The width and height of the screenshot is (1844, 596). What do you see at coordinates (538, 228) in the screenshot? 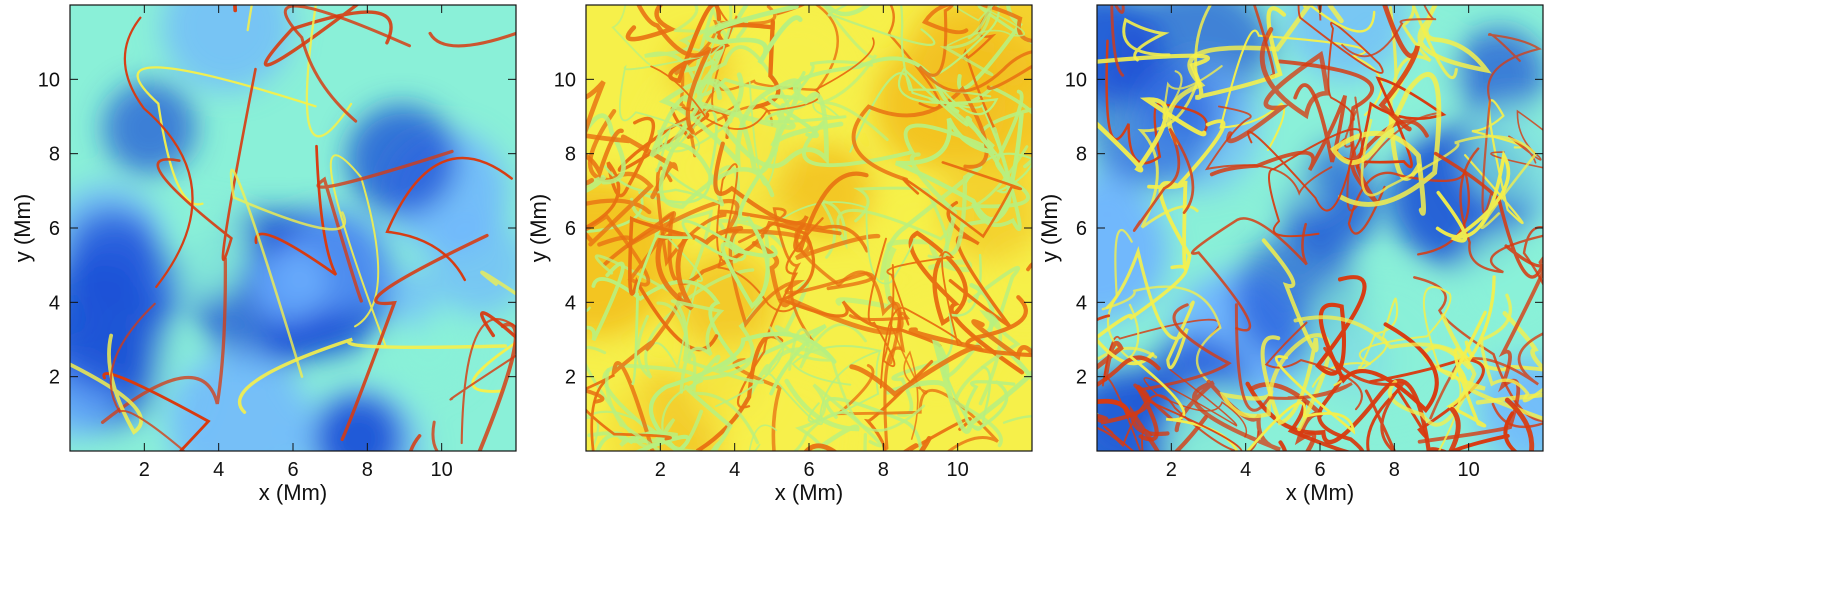
I see `panel-2-ylabel: y (Mm)` at bounding box center [538, 228].